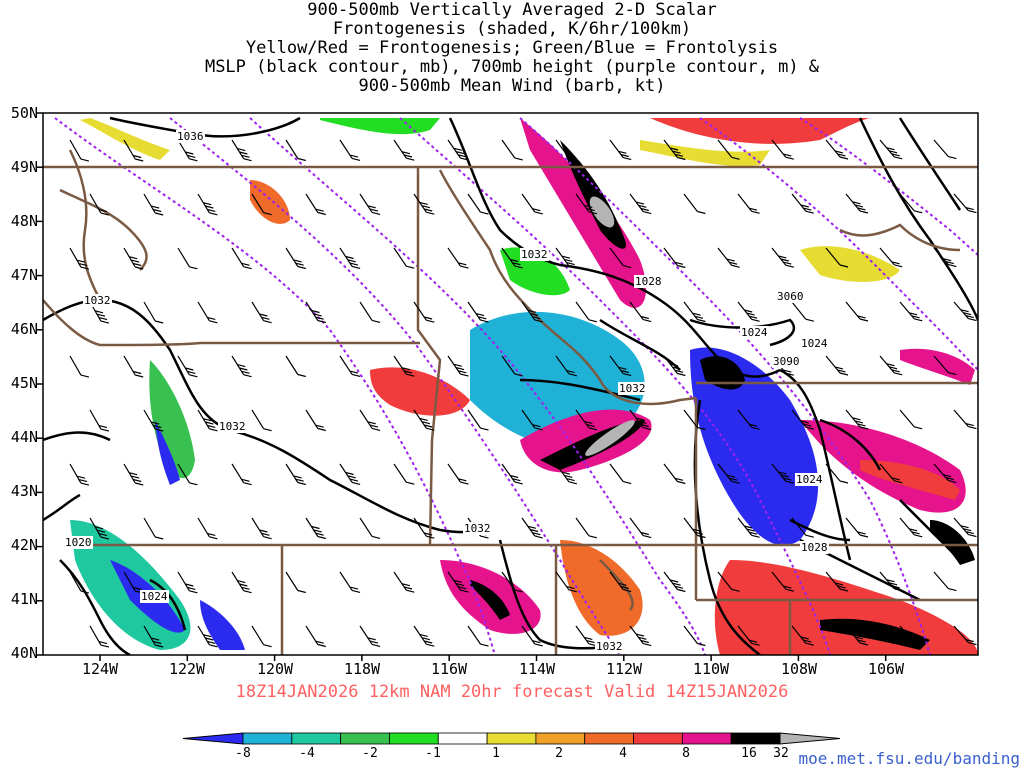  What do you see at coordinates (24, 545) in the screenshot?
I see `lat-label: 42N` at bounding box center [24, 545].